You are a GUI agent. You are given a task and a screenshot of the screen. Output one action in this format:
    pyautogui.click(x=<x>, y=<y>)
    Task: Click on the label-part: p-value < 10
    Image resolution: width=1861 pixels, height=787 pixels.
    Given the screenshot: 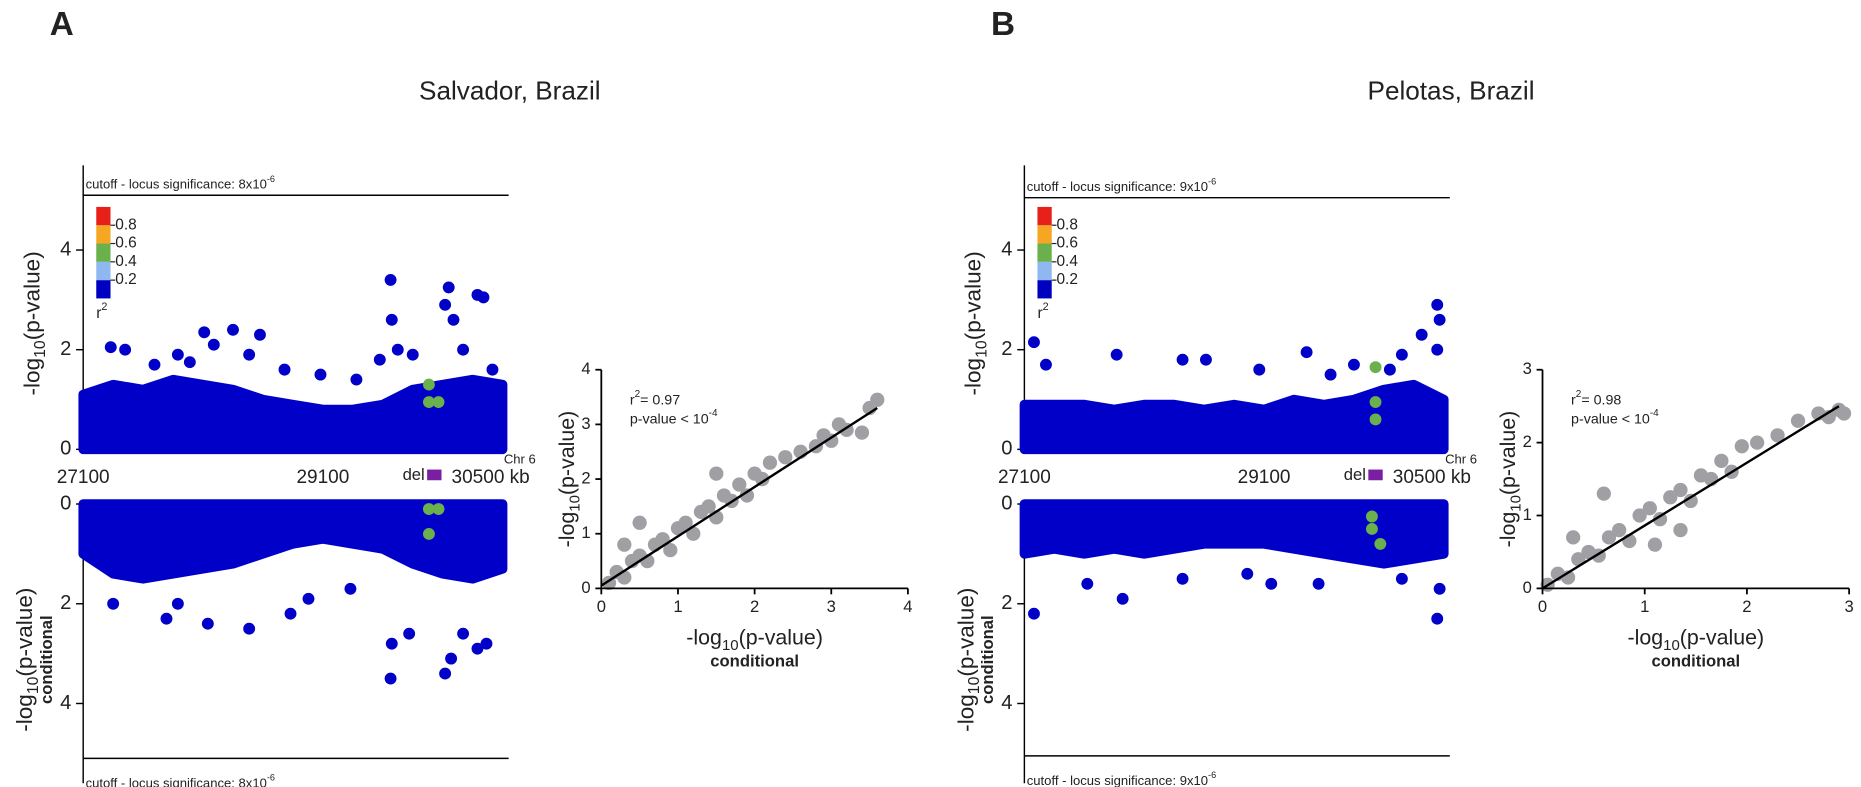 What is the action you would take?
    pyautogui.click(x=669, y=419)
    